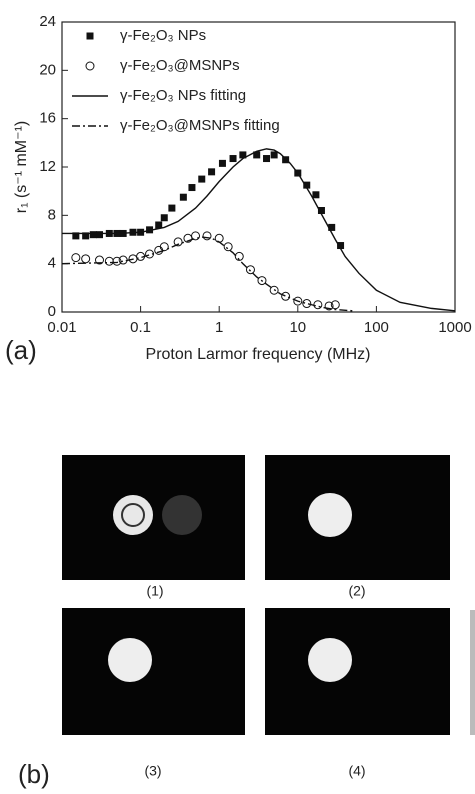 This screenshot has width=475, height=794. What do you see at coordinates (140, 327) in the screenshot?
I see `x-tick-label: 0.1` at bounding box center [140, 327].